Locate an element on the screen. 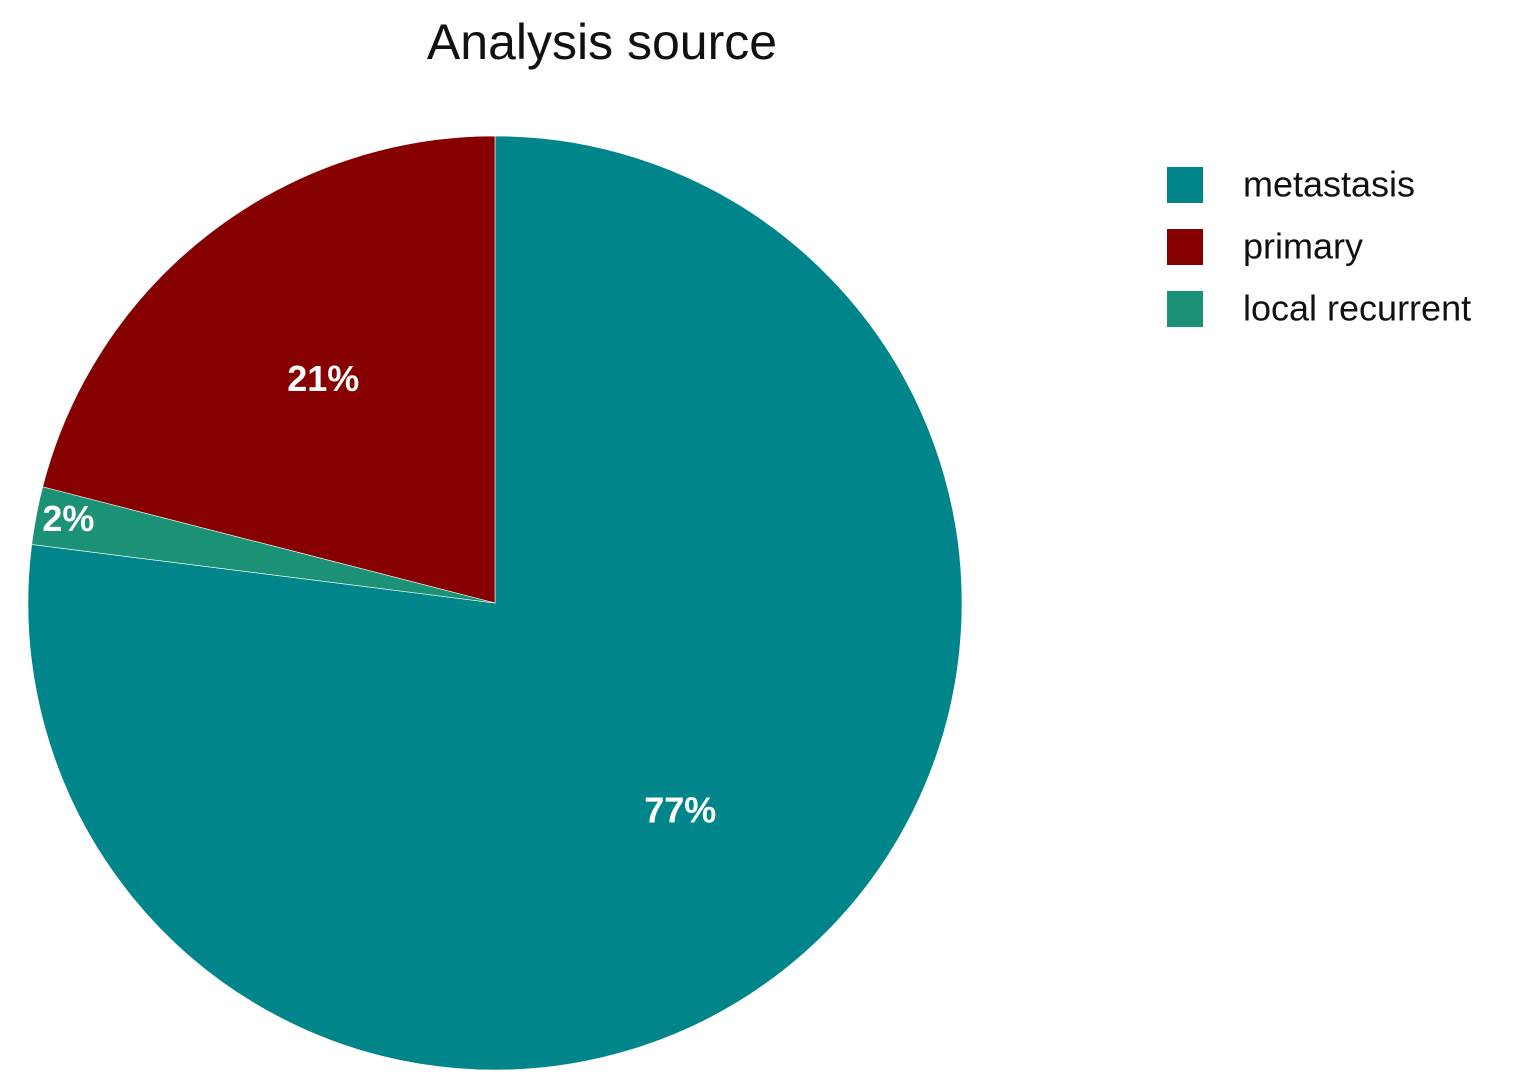  legend-label: primary is located at coordinates (1303, 246).